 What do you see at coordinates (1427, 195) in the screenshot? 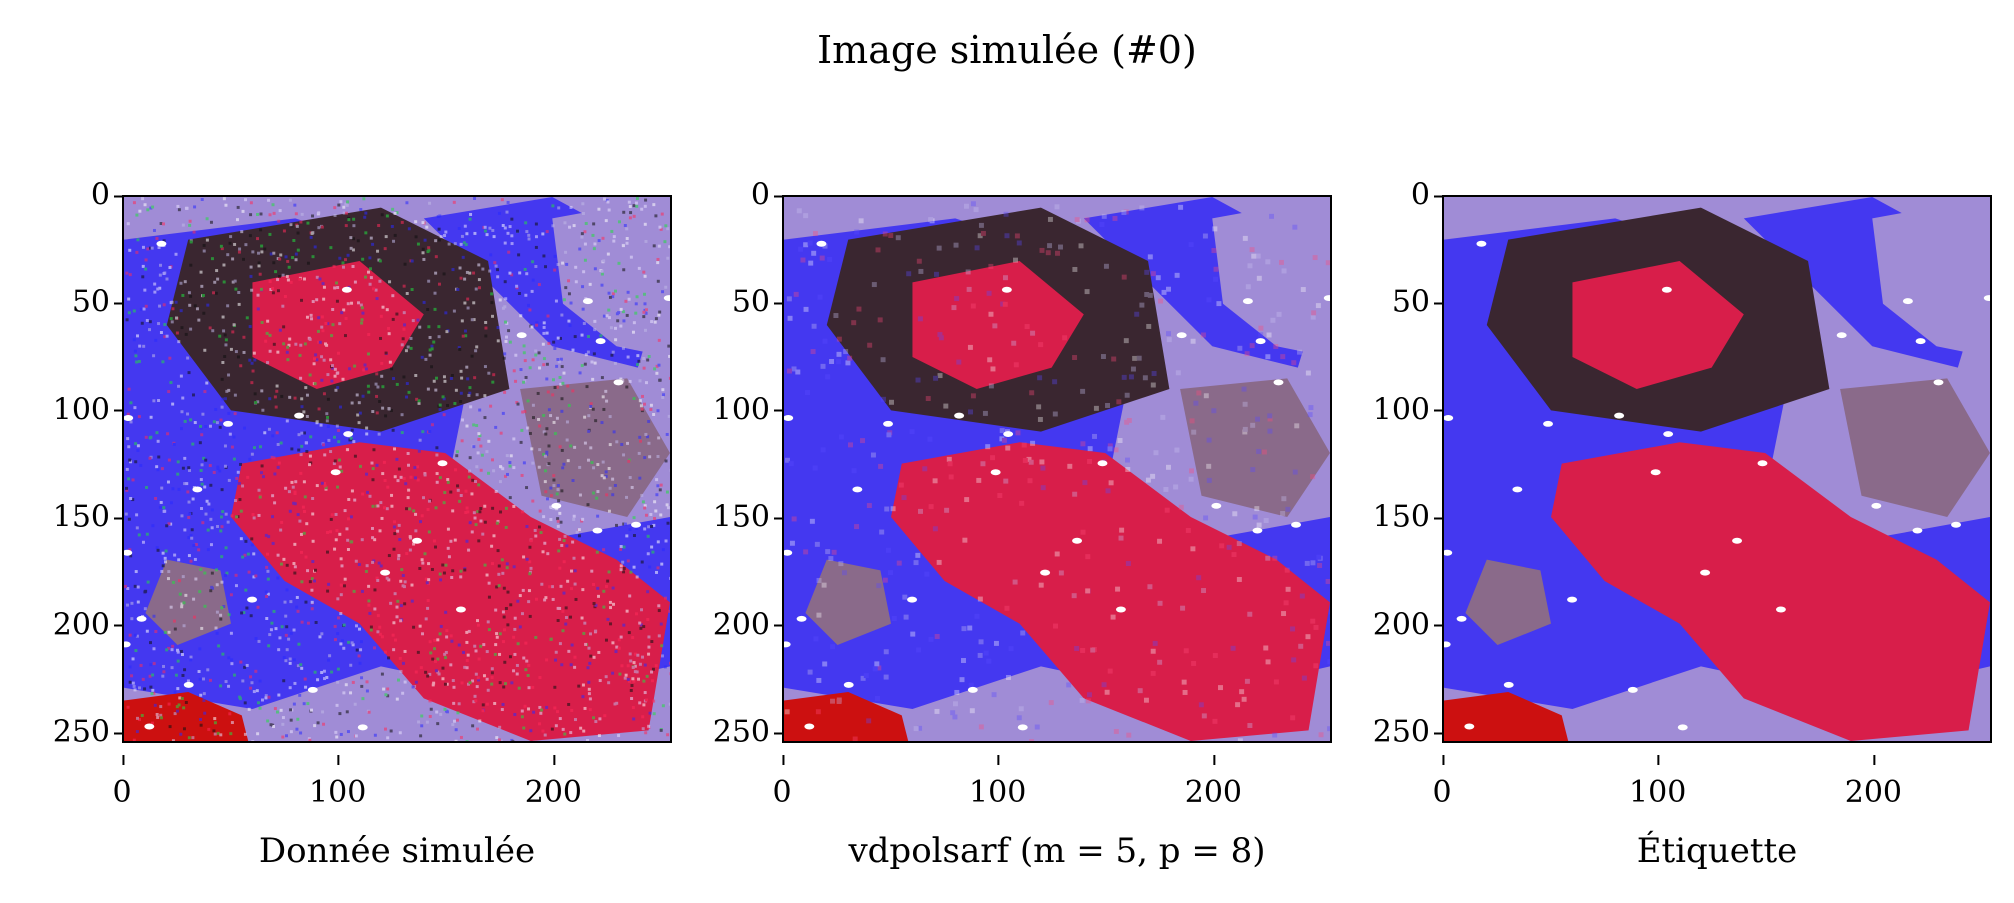
I see `ytick-label-0: 0` at bounding box center [1427, 195].